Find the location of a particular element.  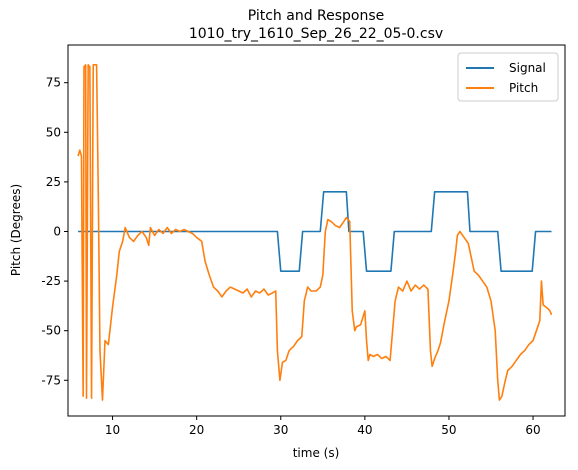

chart-title: Pitch and Response is located at coordinates (316, 16).